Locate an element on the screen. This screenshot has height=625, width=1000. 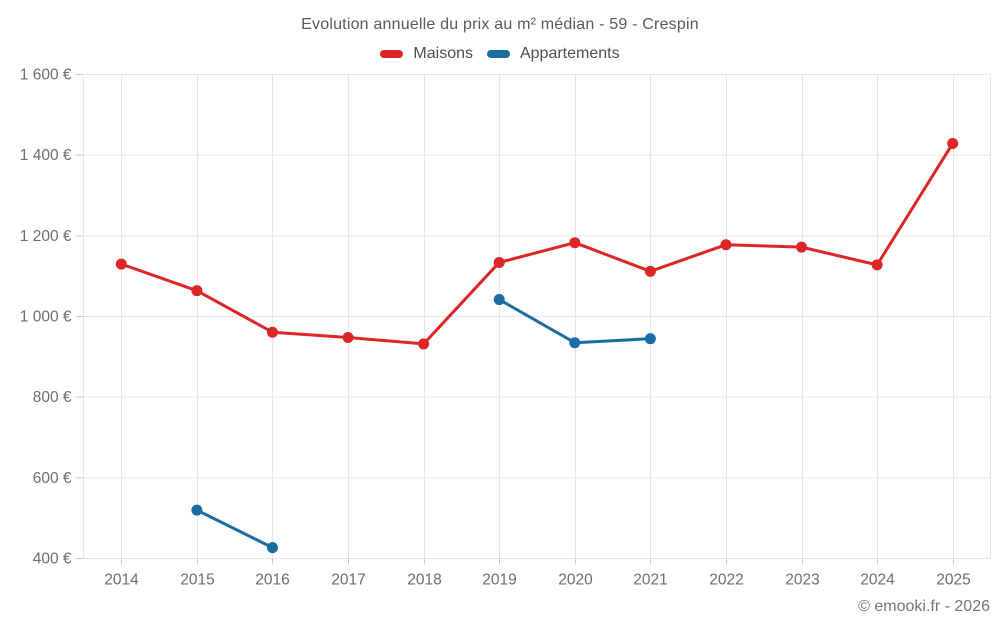
svg-text: 1 400 € is located at coordinates (46, 155).